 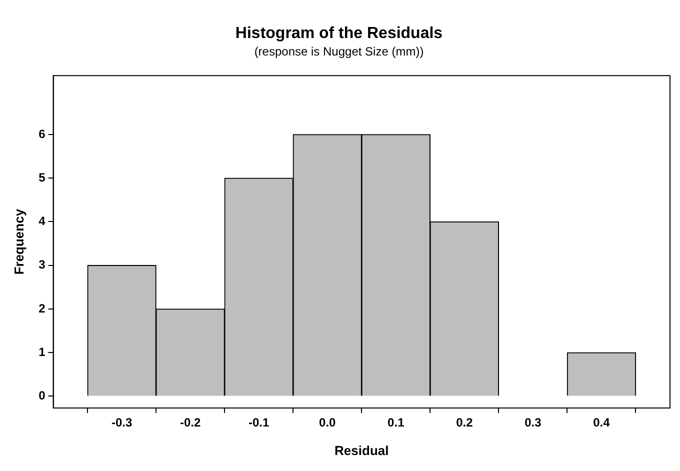 I want to click on x-tick-label: -0.2, so click(x=190, y=423).